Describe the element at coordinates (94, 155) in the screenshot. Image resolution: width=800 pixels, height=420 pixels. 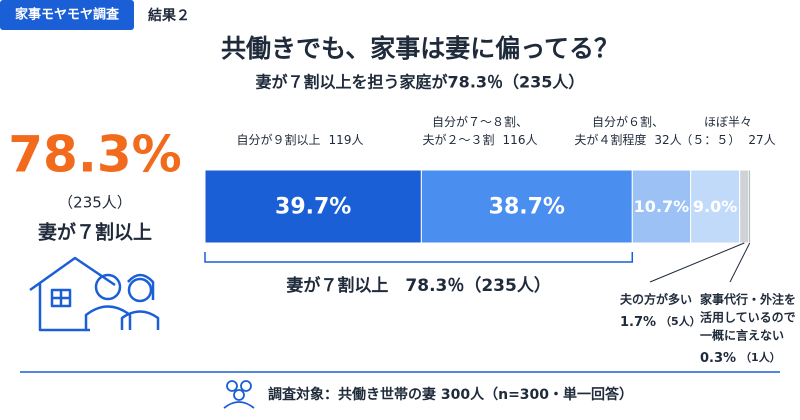
I see `highlight-value: 78.3%` at that location.